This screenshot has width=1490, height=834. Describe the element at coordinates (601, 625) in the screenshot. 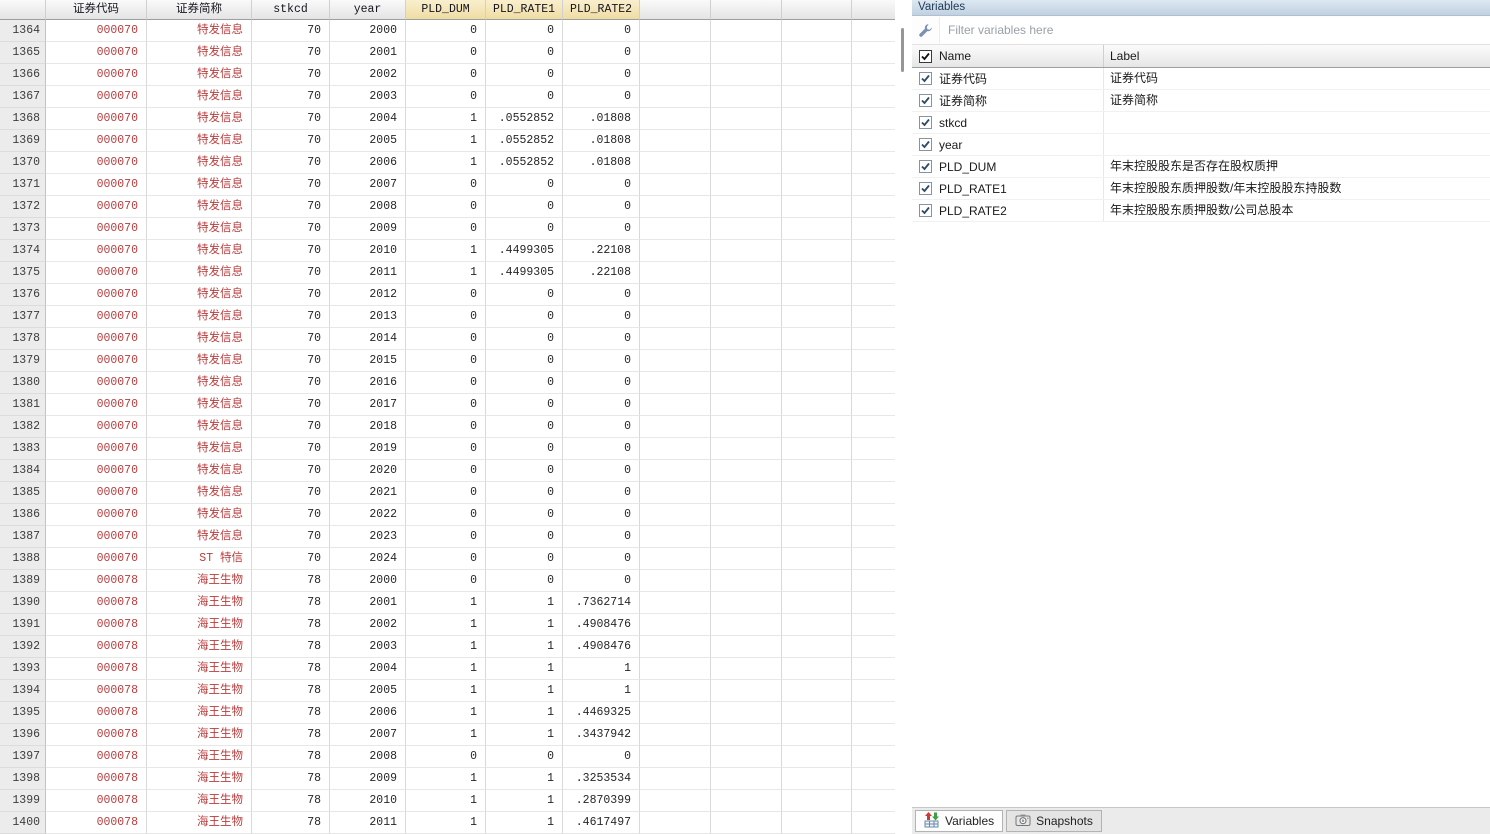

I see `cell: .4908476` at that location.